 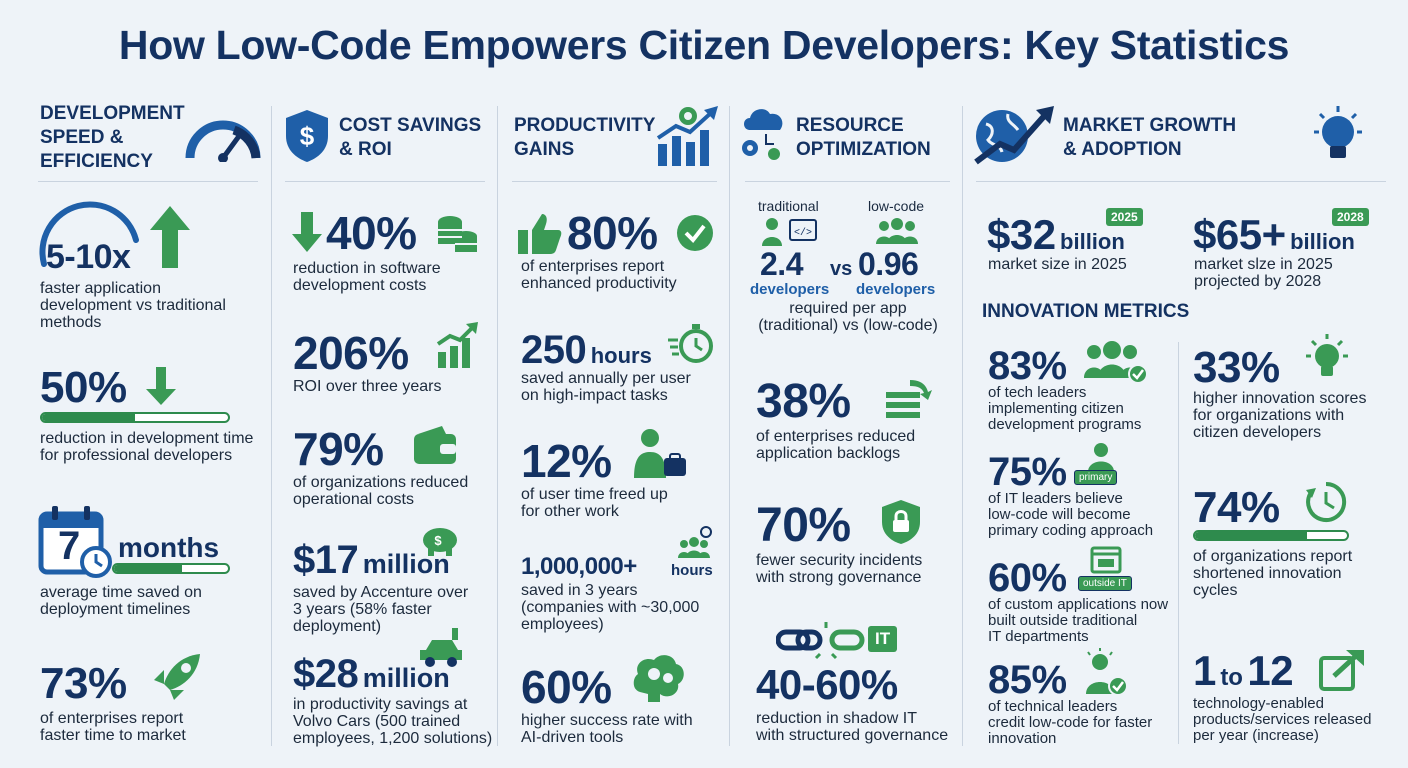 What do you see at coordinates (83, 683) in the screenshot?
I see `stat-time-to-market: 73%` at bounding box center [83, 683].